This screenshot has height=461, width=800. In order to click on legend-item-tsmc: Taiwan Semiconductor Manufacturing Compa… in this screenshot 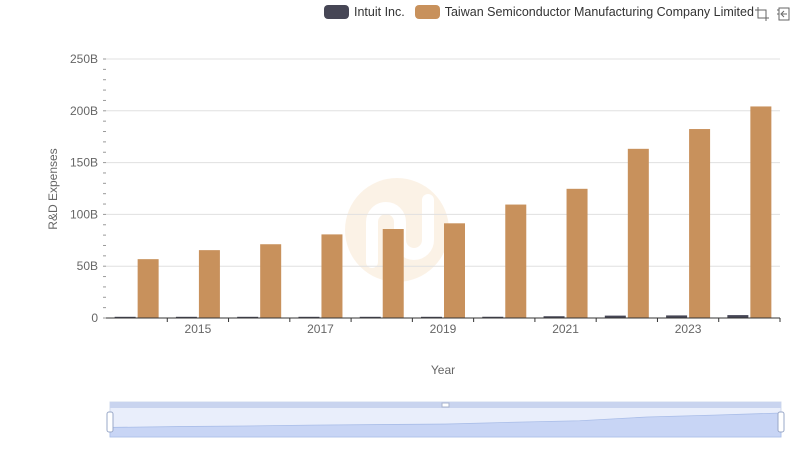, I will do `click(584, 12)`.